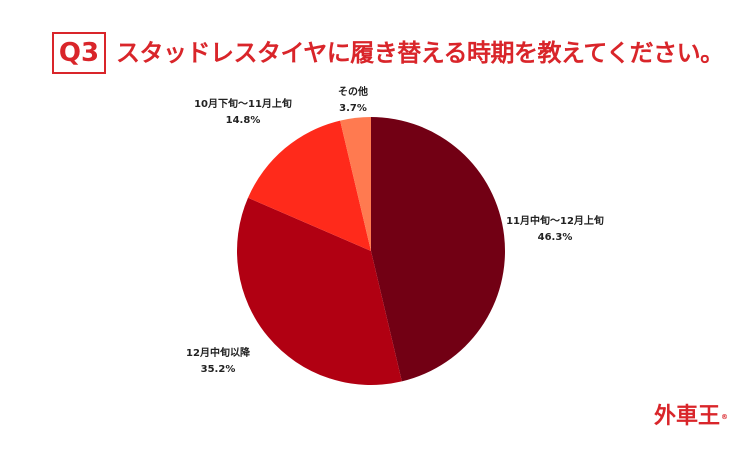  Describe the element at coordinates (555, 220) in the screenshot. I see `slice-label-1: 11月中旬〜12月上旬` at that location.